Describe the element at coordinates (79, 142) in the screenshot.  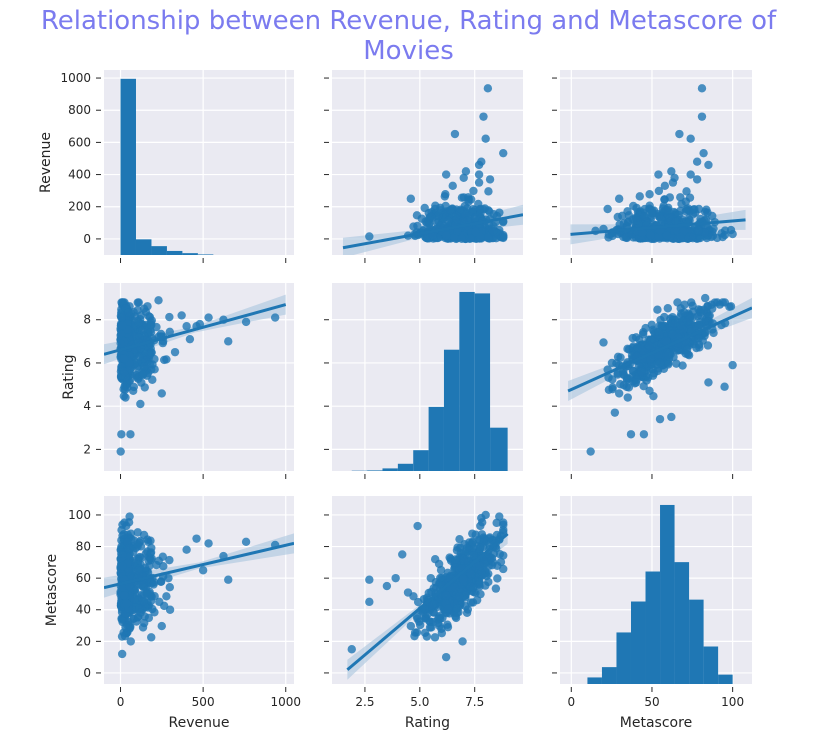
I see `y-tick-label: 600` at that location.